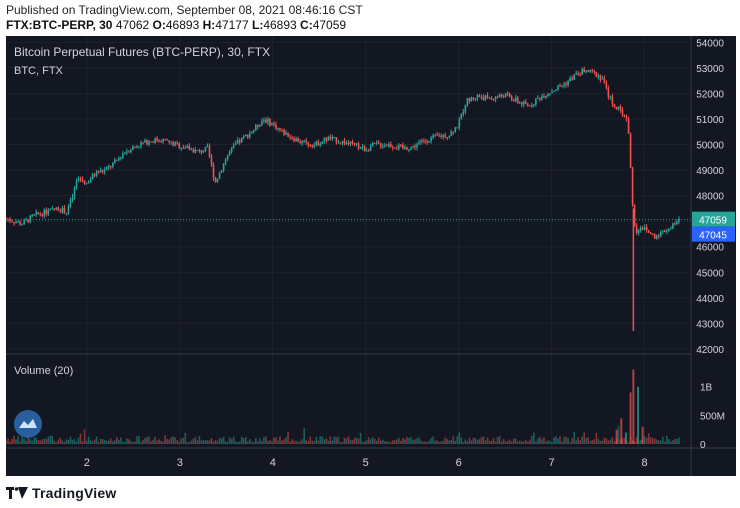  I want to click on logo-circle, so click(28, 424).